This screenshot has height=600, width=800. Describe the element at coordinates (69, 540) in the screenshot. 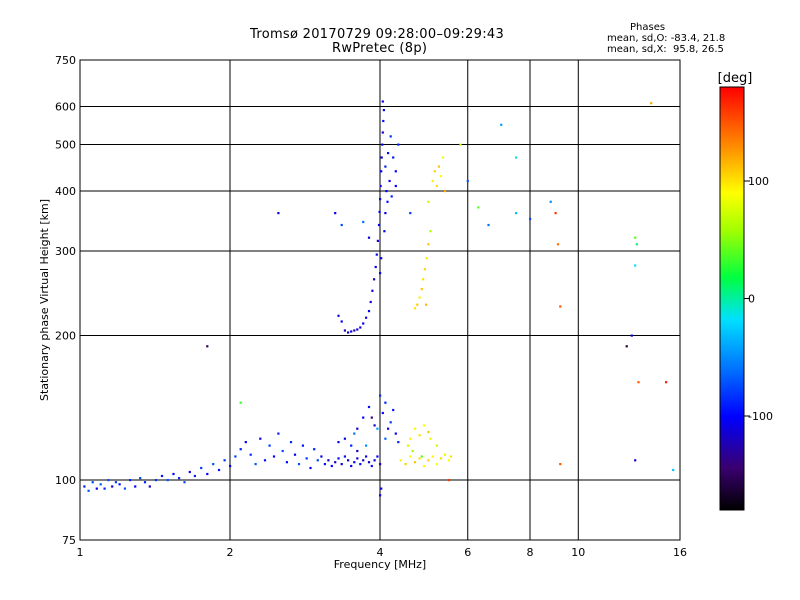

I see `y-tick-label: 75` at that location.